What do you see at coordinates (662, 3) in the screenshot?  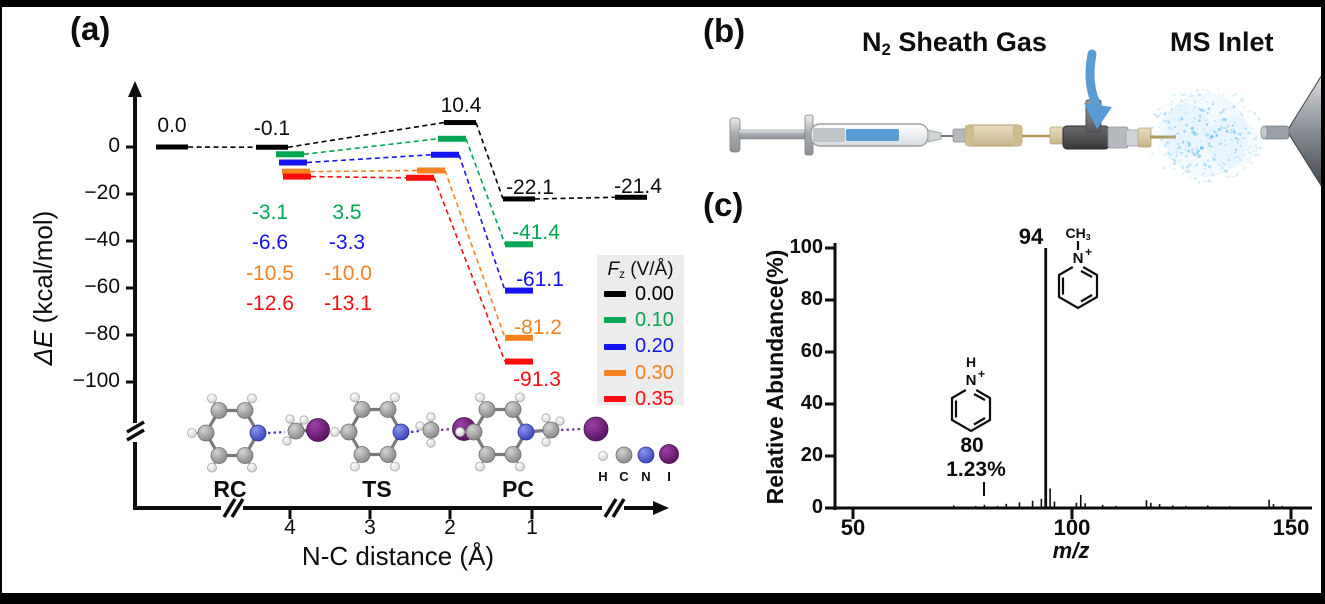 I see `frame-border-top` at bounding box center [662, 3].